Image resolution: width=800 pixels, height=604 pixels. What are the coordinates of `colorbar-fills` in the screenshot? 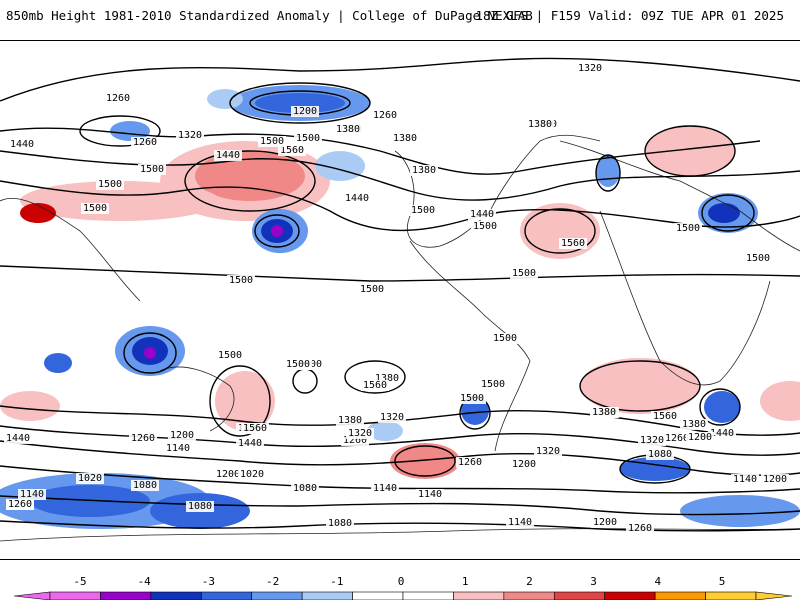 It's located at (403, 596).